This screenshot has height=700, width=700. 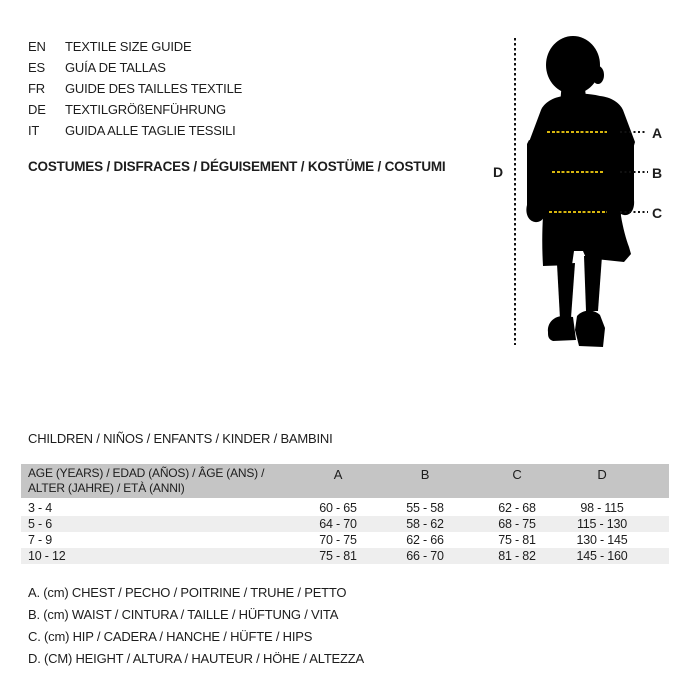 I want to click on chest-measure-leader, so click(x=633, y=132).